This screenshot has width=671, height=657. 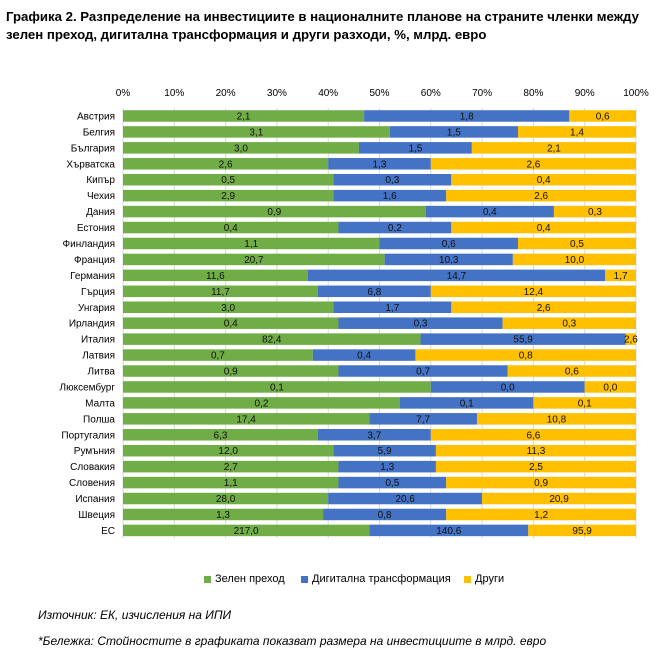 I want to click on data-label: 1,6, so click(x=390, y=196).